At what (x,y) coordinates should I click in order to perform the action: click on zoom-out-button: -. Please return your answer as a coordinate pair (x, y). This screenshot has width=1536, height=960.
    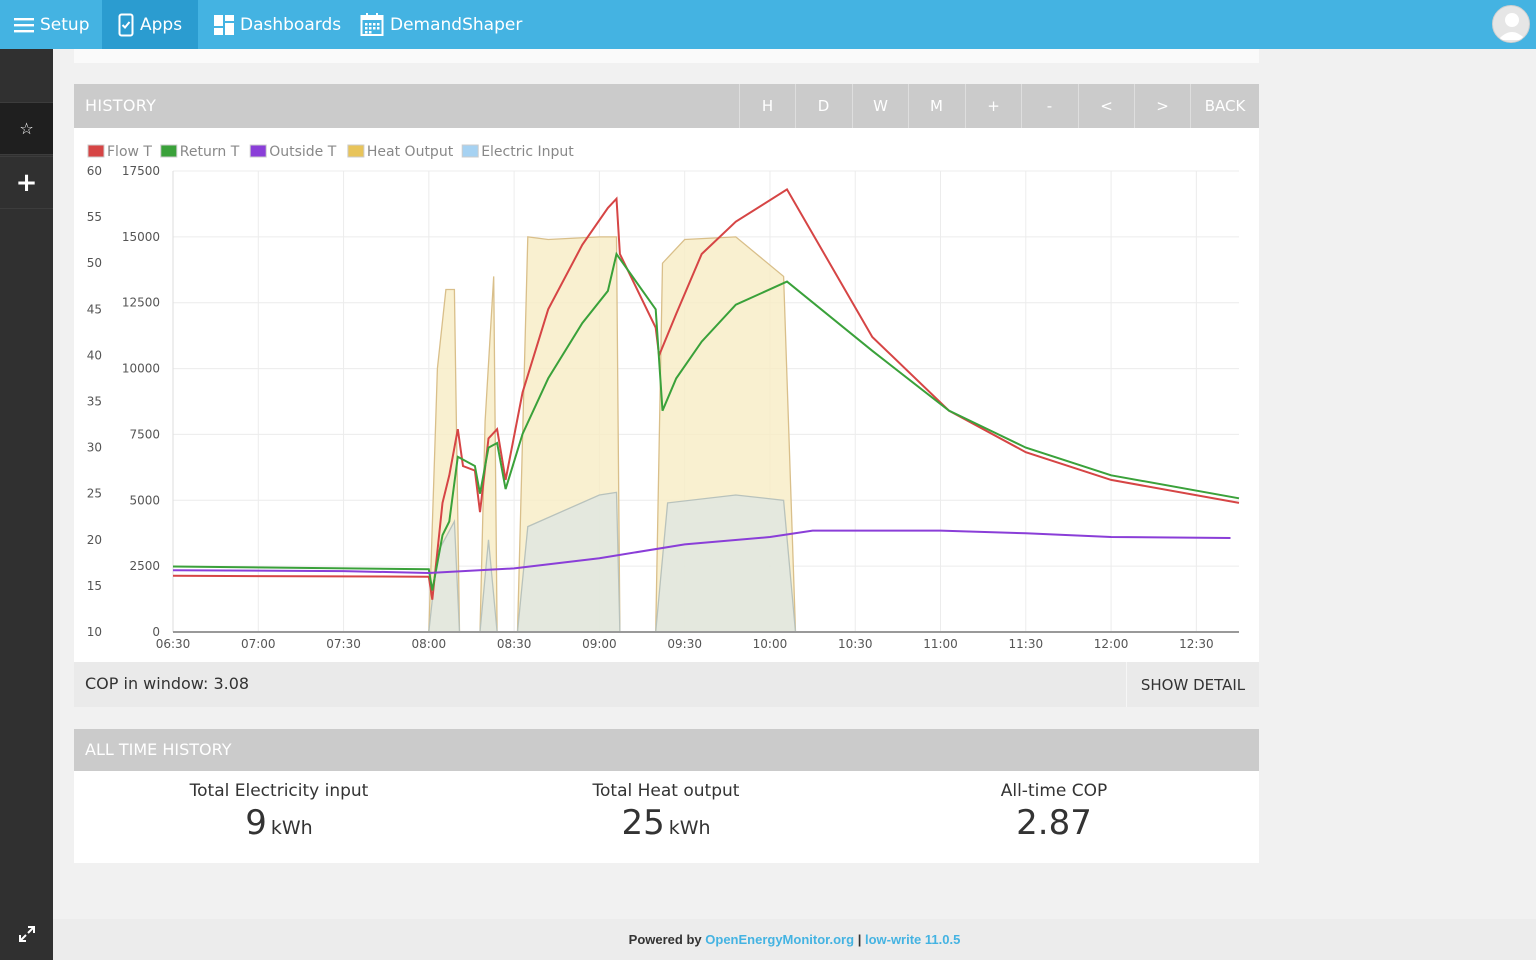
    Looking at the image, I should click on (1049, 106).